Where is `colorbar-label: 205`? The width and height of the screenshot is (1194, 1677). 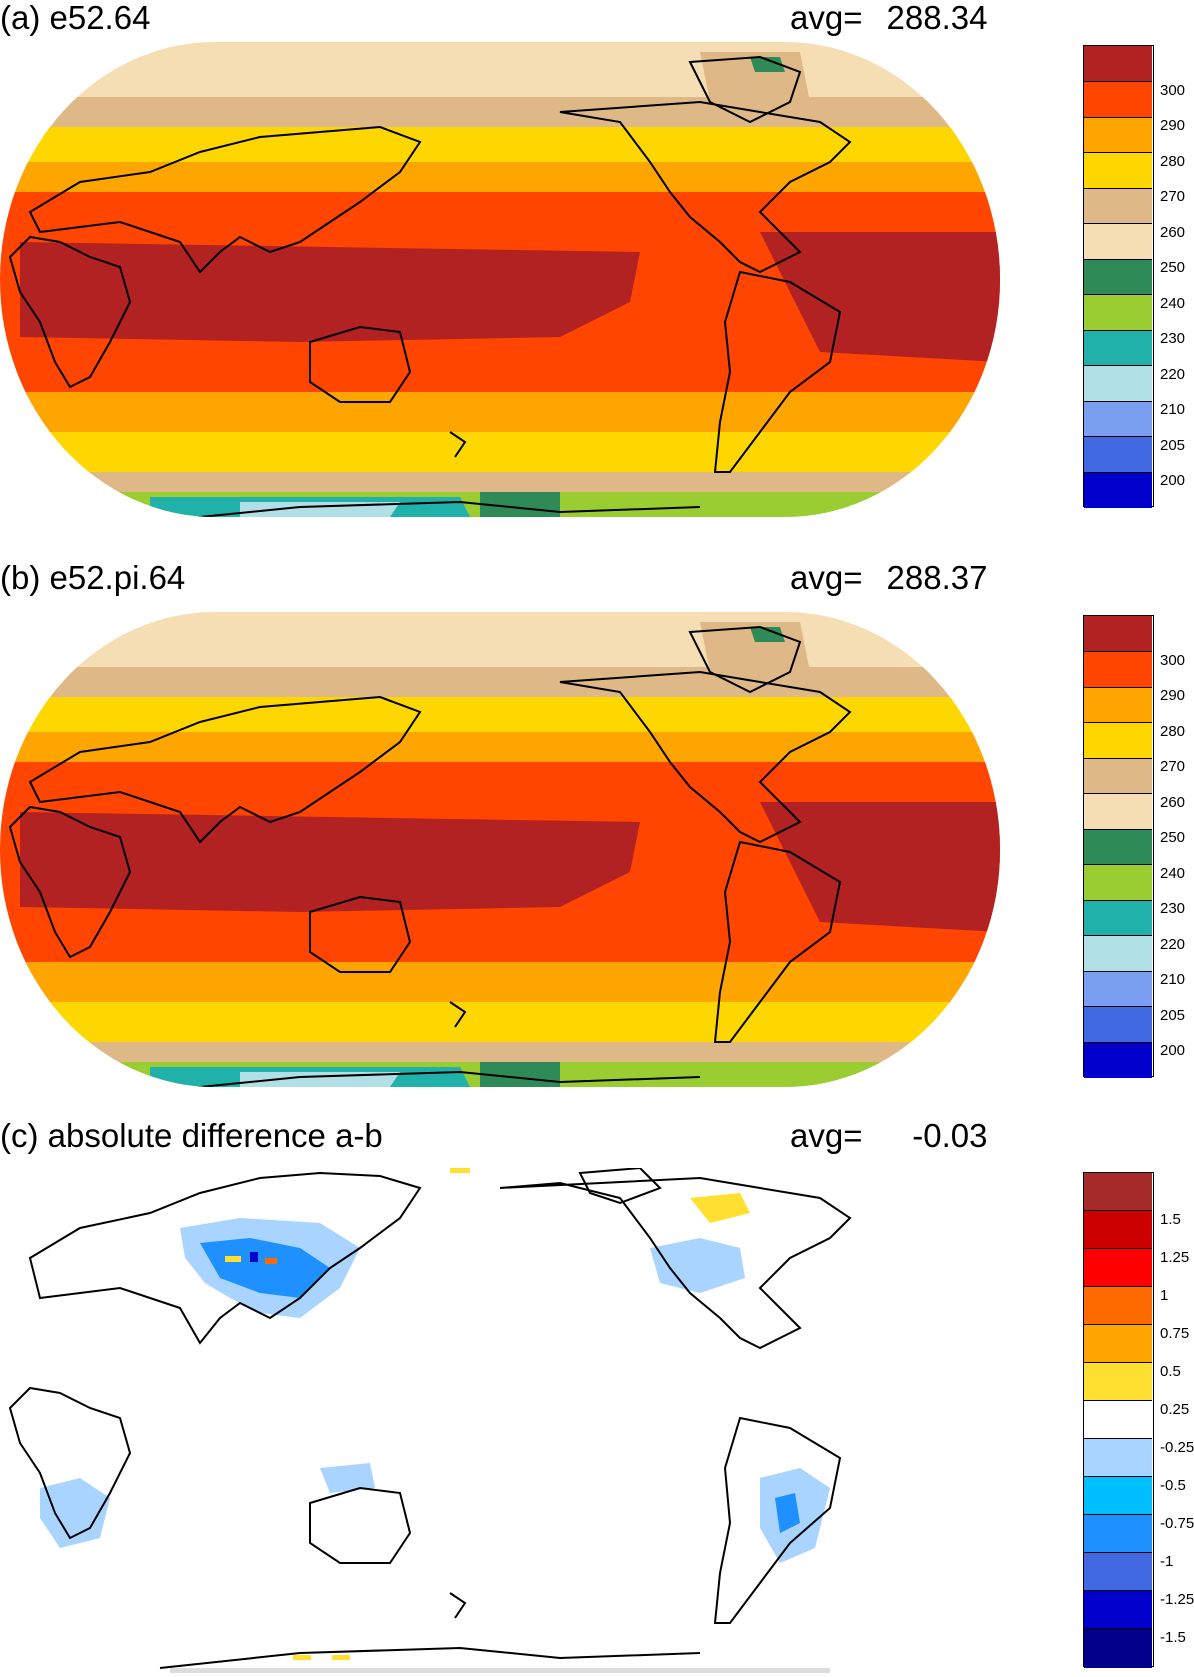
colorbar-label: 205 is located at coordinates (1173, 1015).